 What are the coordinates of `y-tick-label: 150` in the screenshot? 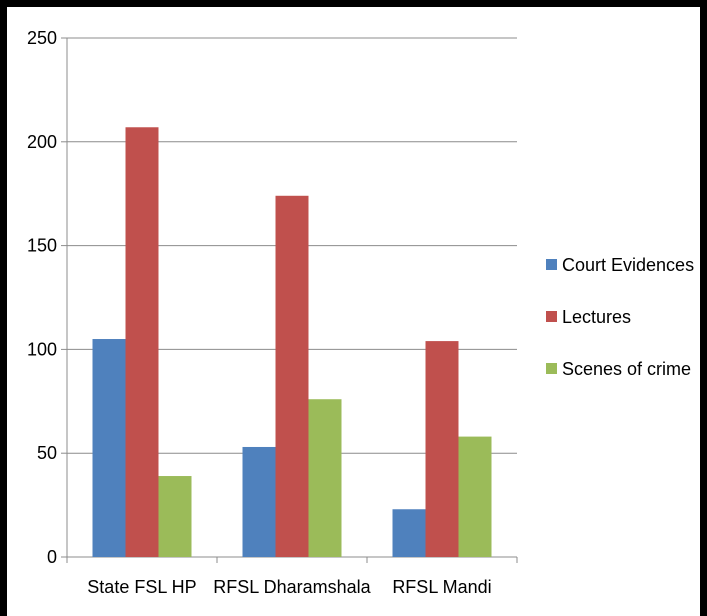 It's located at (42, 246).